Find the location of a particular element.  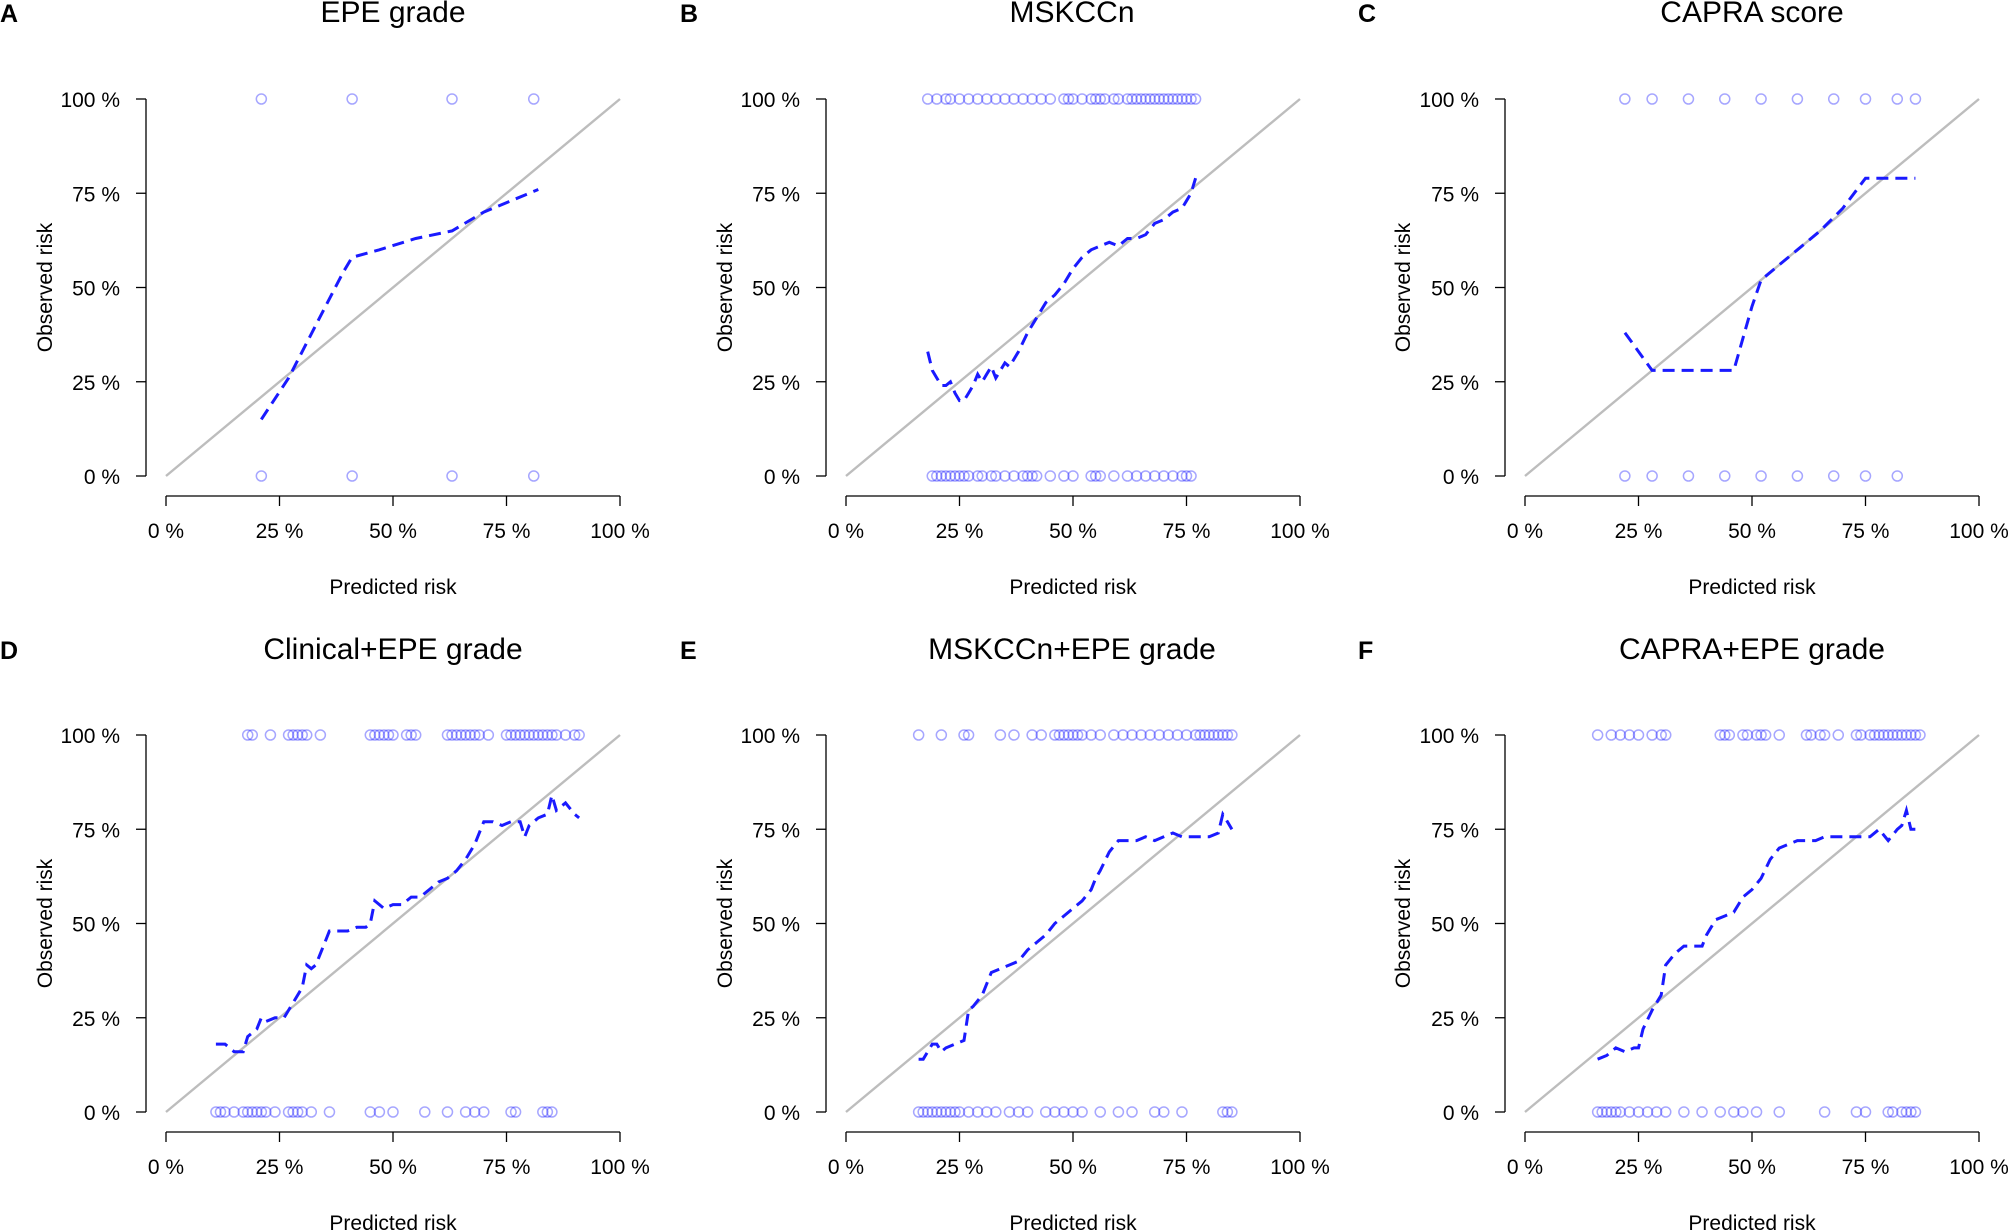

panel-c-letter: C is located at coordinates (1367, 14).